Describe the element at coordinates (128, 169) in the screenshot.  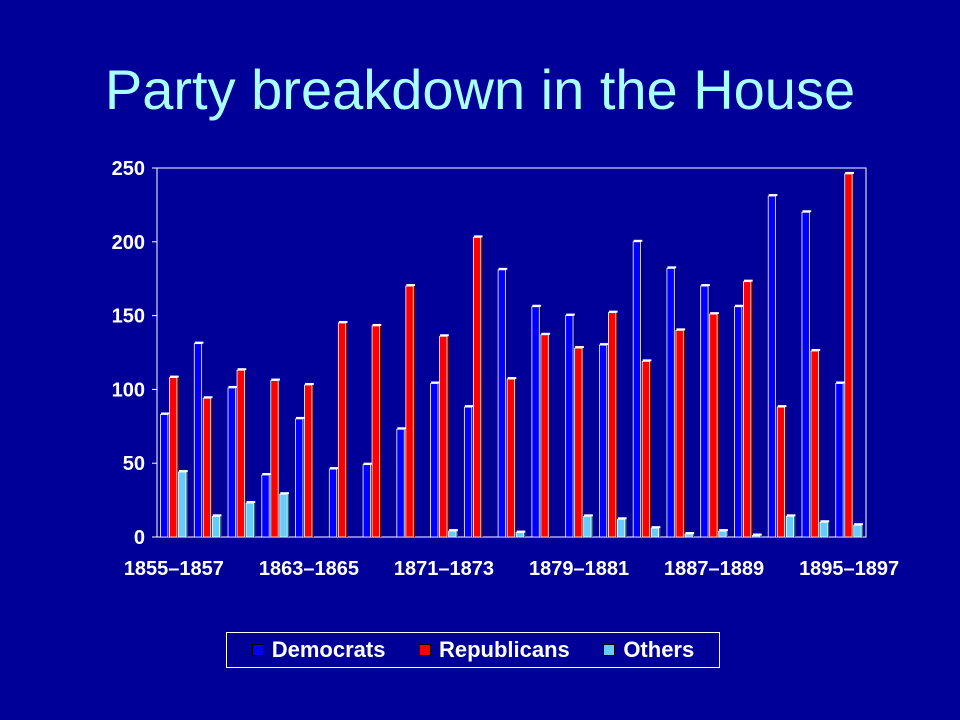
I see `y-tick-label: 250` at that location.